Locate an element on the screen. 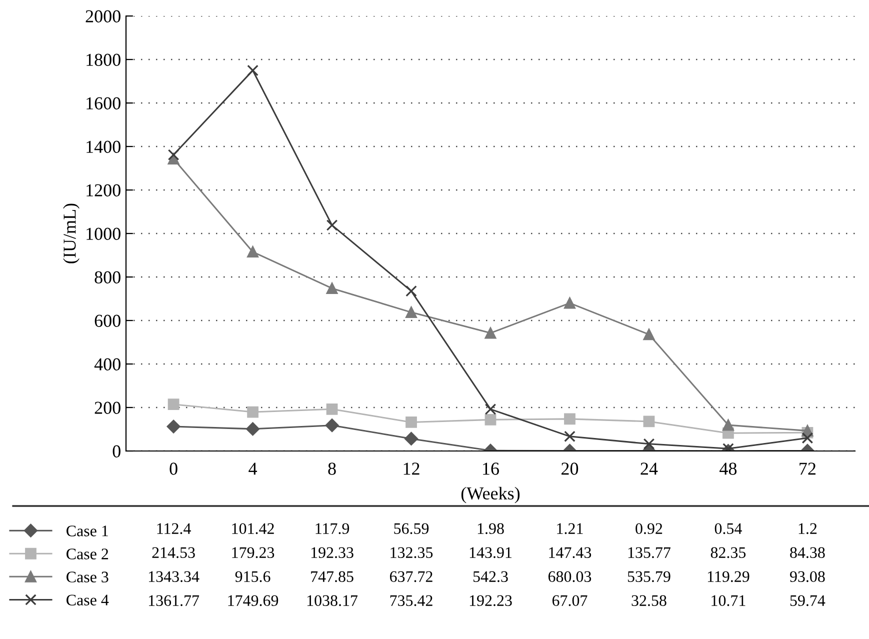 This screenshot has width=869, height=639. legend-label: Case 3 is located at coordinates (87, 577).